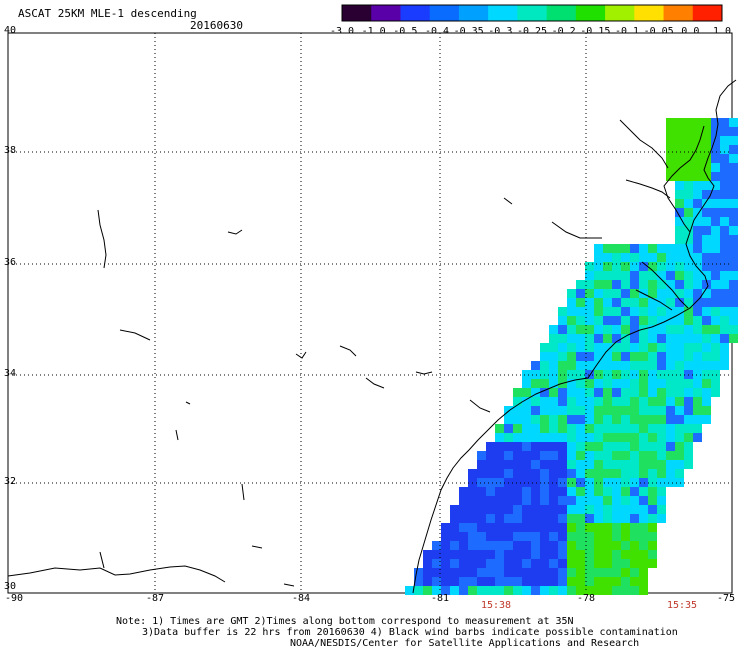  I want to click on colorbar-label: -0.1, so click(627, 31).